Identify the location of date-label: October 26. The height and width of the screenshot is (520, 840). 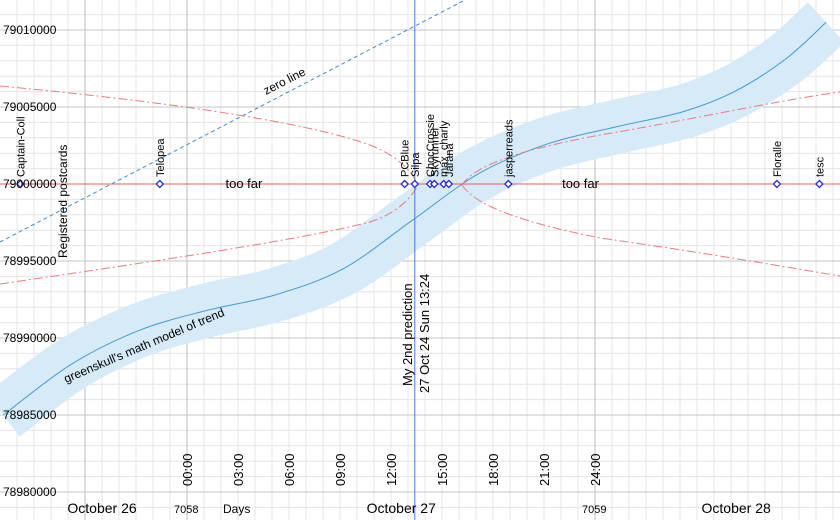
(101, 508).